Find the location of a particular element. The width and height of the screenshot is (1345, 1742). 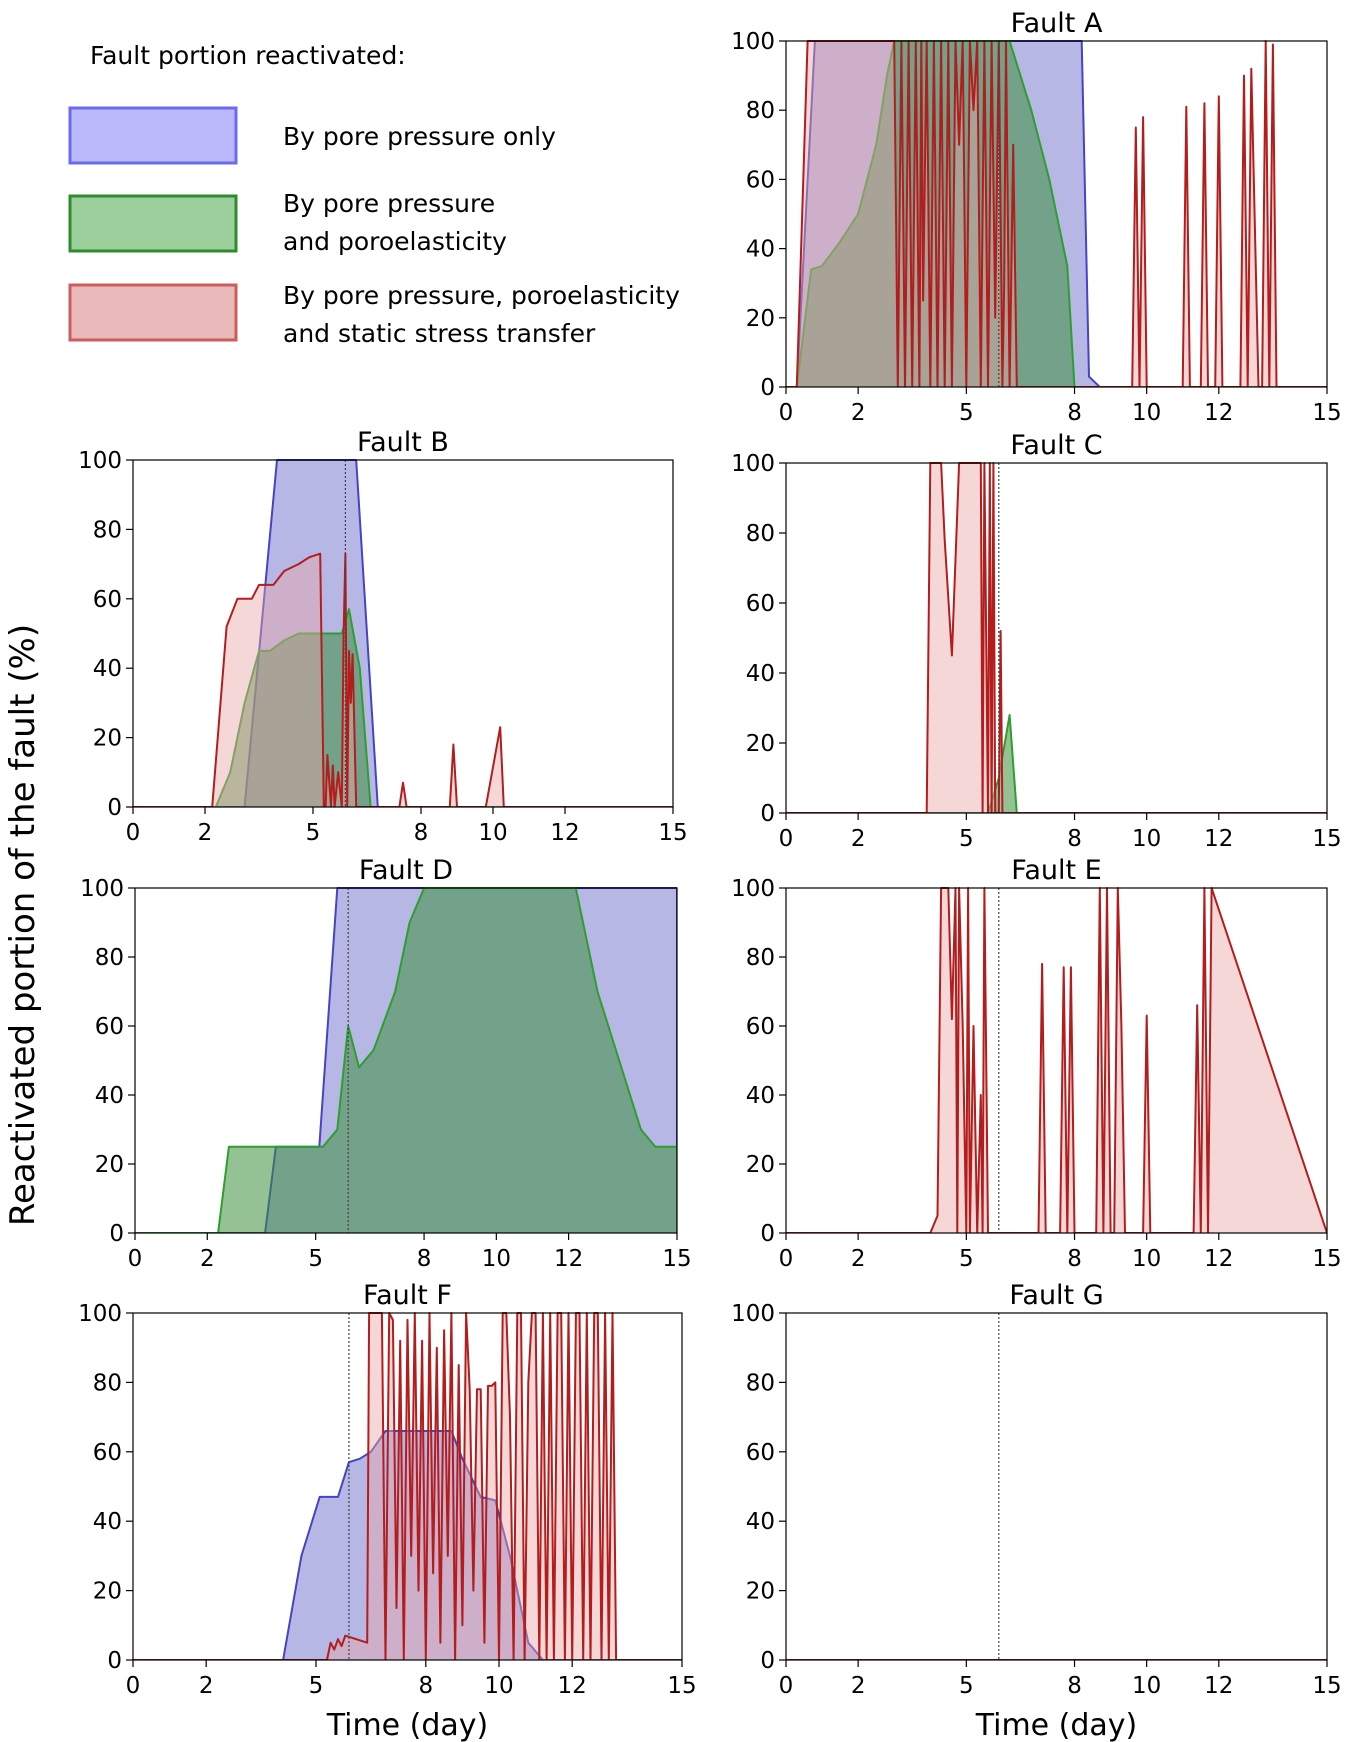

figure-y-label: Reactivated portion of the fault (%) is located at coordinates (23, 925).